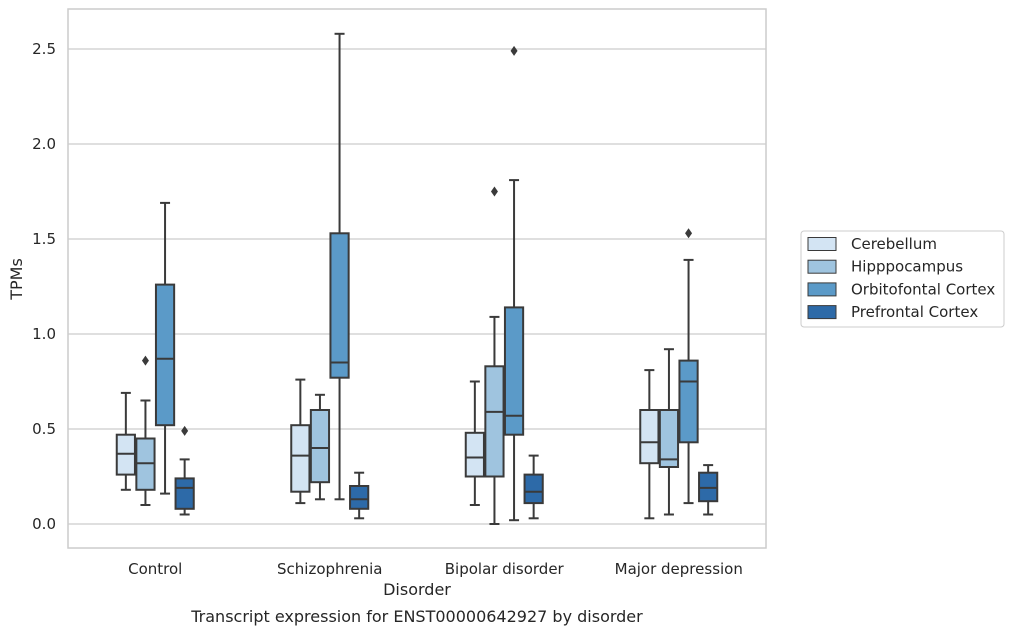  What do you see at coordinates (329, 569) in the screenshot?
I see `x-tick-label: Schizophrenia` at bounding box center [329, 569].